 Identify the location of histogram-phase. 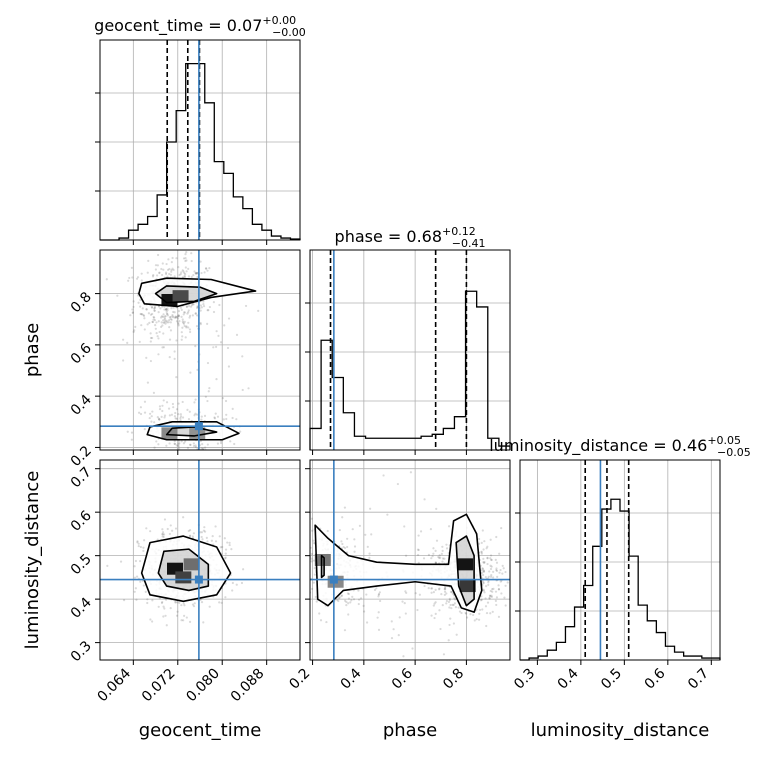
(410, 370).